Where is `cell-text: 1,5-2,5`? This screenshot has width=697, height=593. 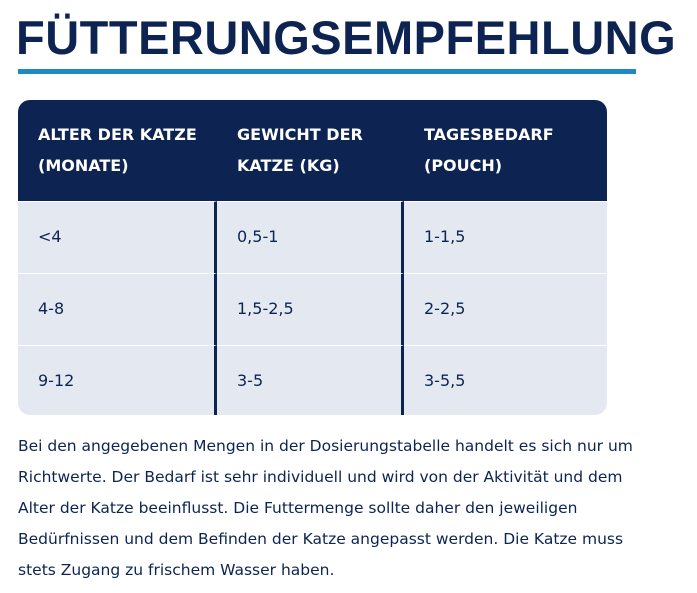 cell-text: 1,5-2,5 is located at coordinates (265, 308).